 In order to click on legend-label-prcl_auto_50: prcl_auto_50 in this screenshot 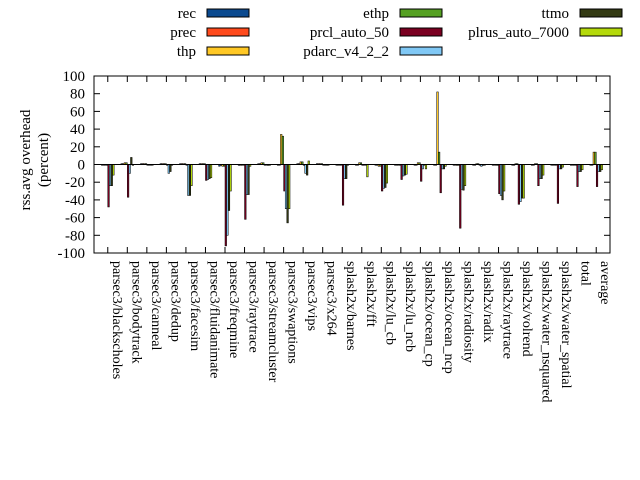, I will do `click(349, 33)`.